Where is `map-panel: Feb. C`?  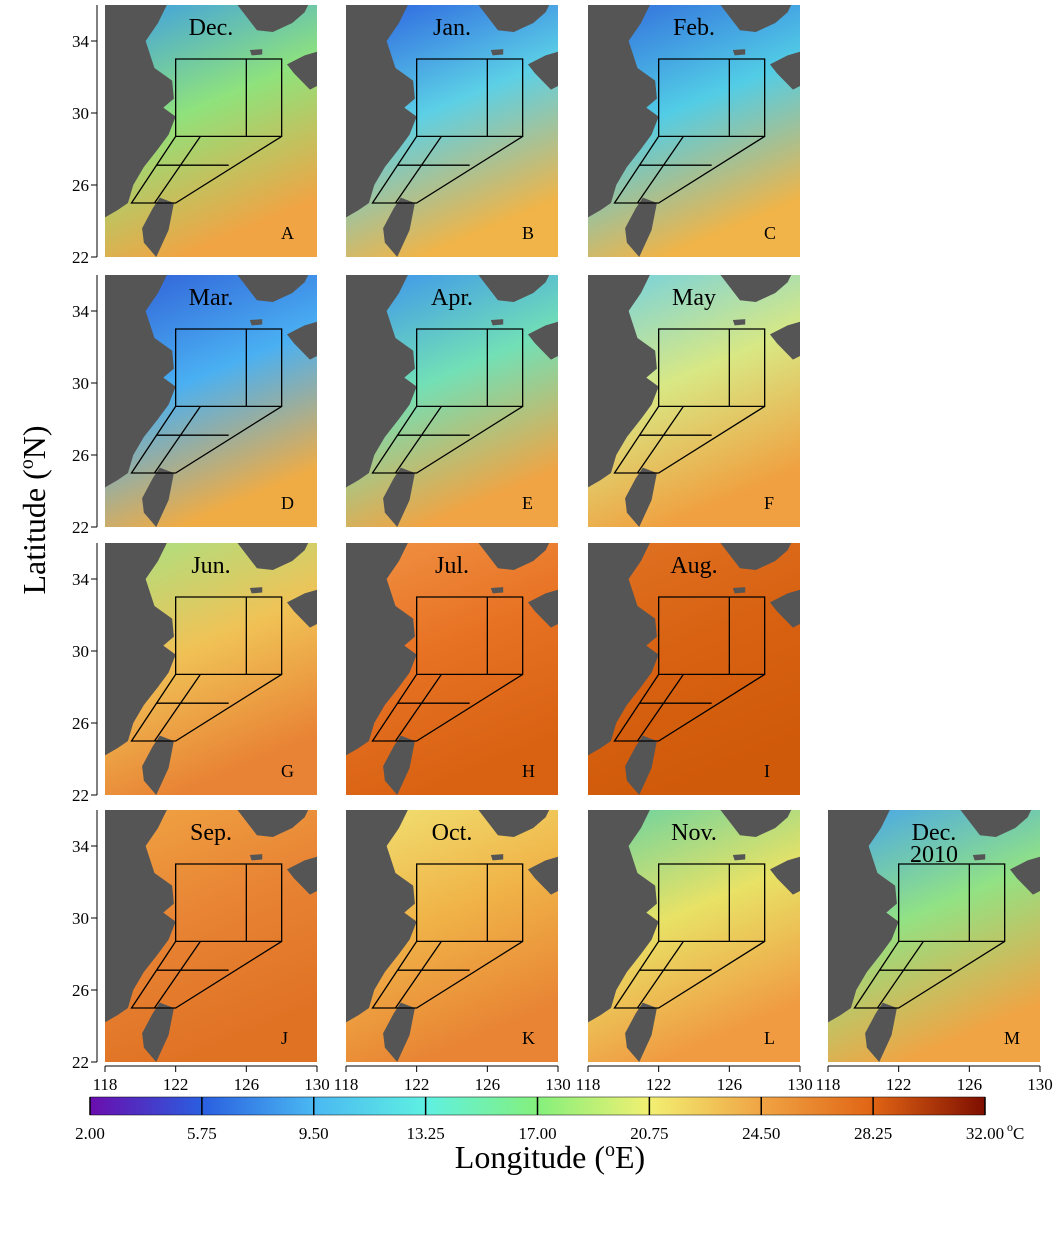 map-panel: Feb. C is located at coordinates (694, 131).